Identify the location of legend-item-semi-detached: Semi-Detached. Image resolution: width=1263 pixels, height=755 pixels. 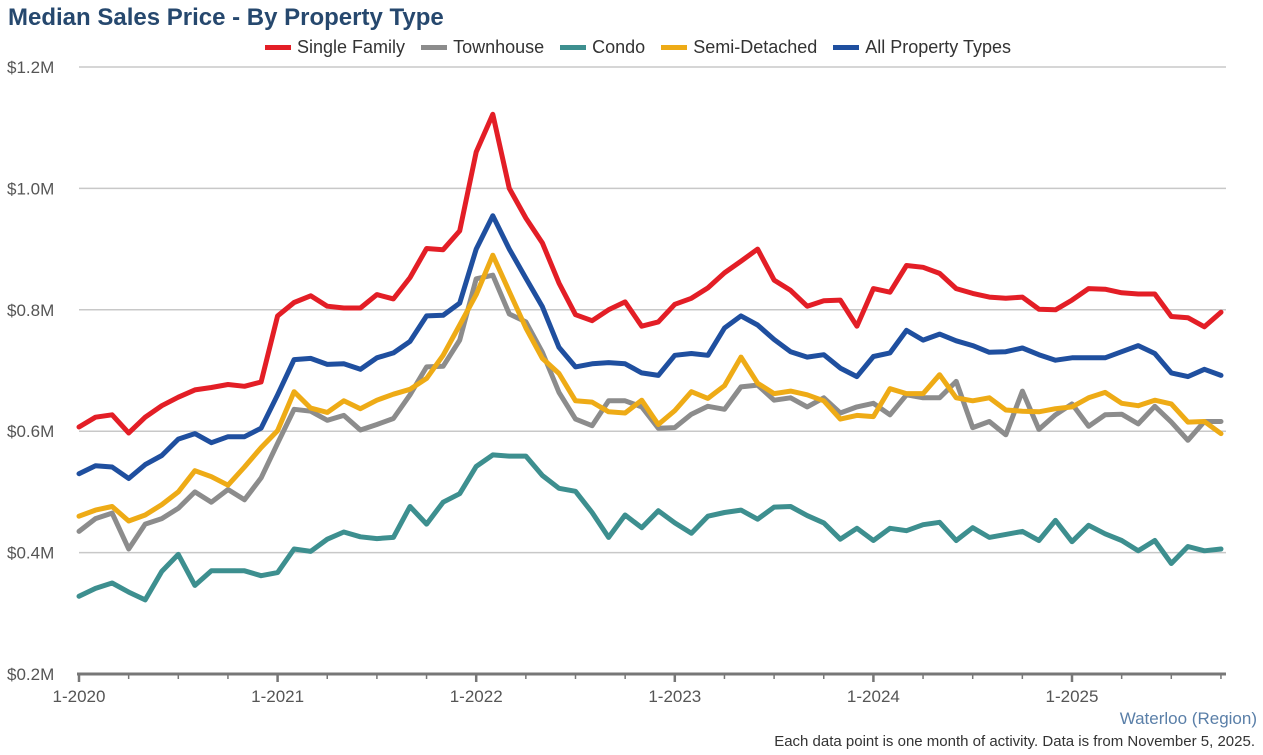
(739, 47).